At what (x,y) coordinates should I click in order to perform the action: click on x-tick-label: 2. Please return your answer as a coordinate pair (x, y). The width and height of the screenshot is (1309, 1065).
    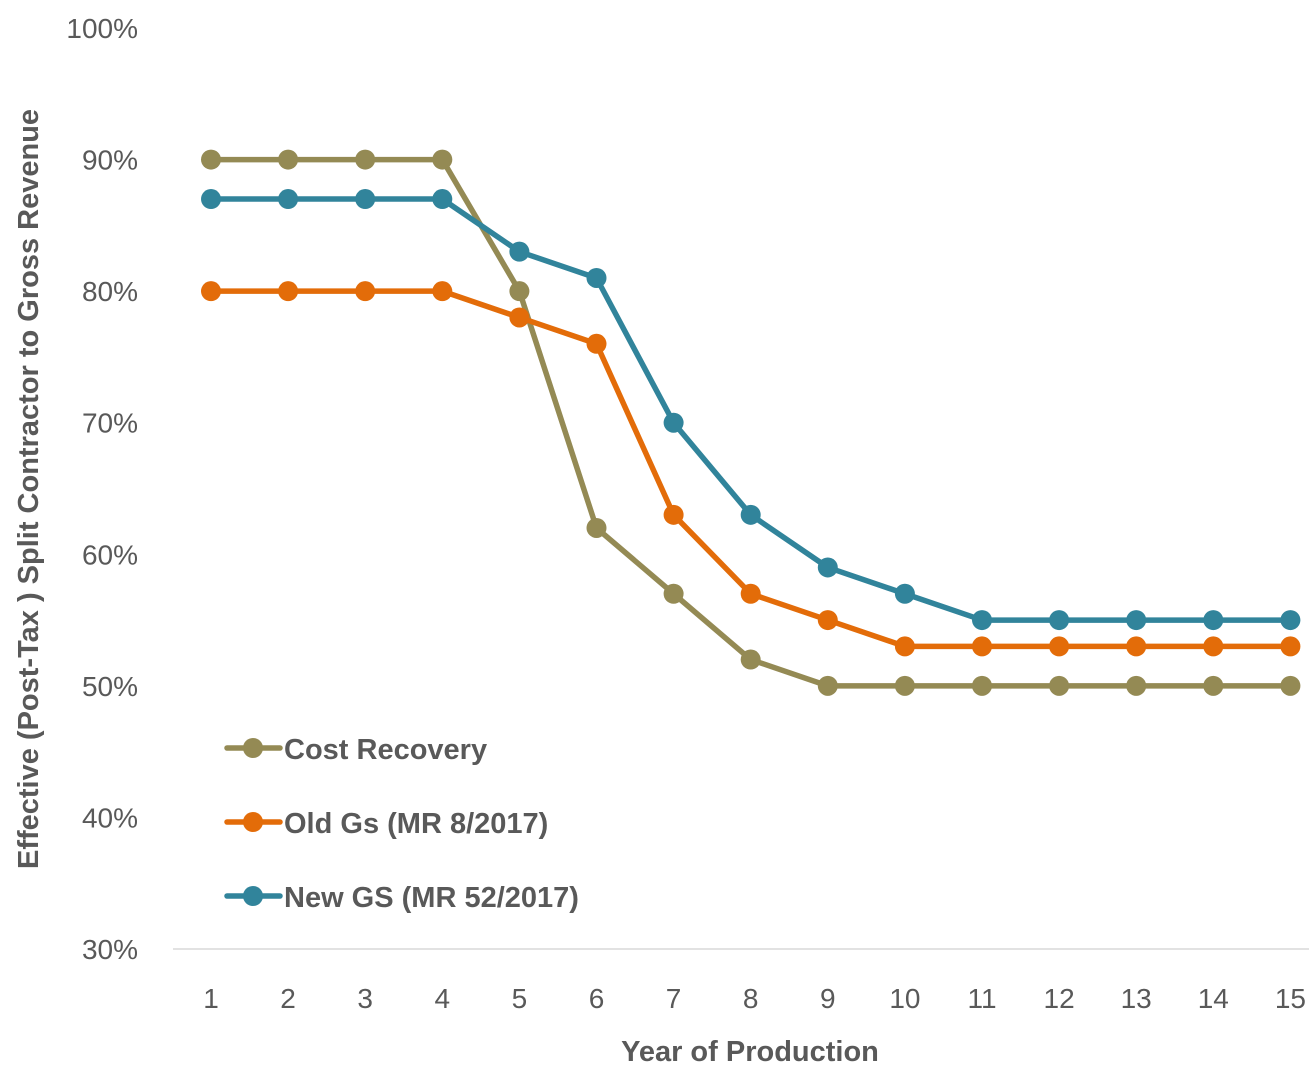
    Looking at the image, I should click on (288, 998).